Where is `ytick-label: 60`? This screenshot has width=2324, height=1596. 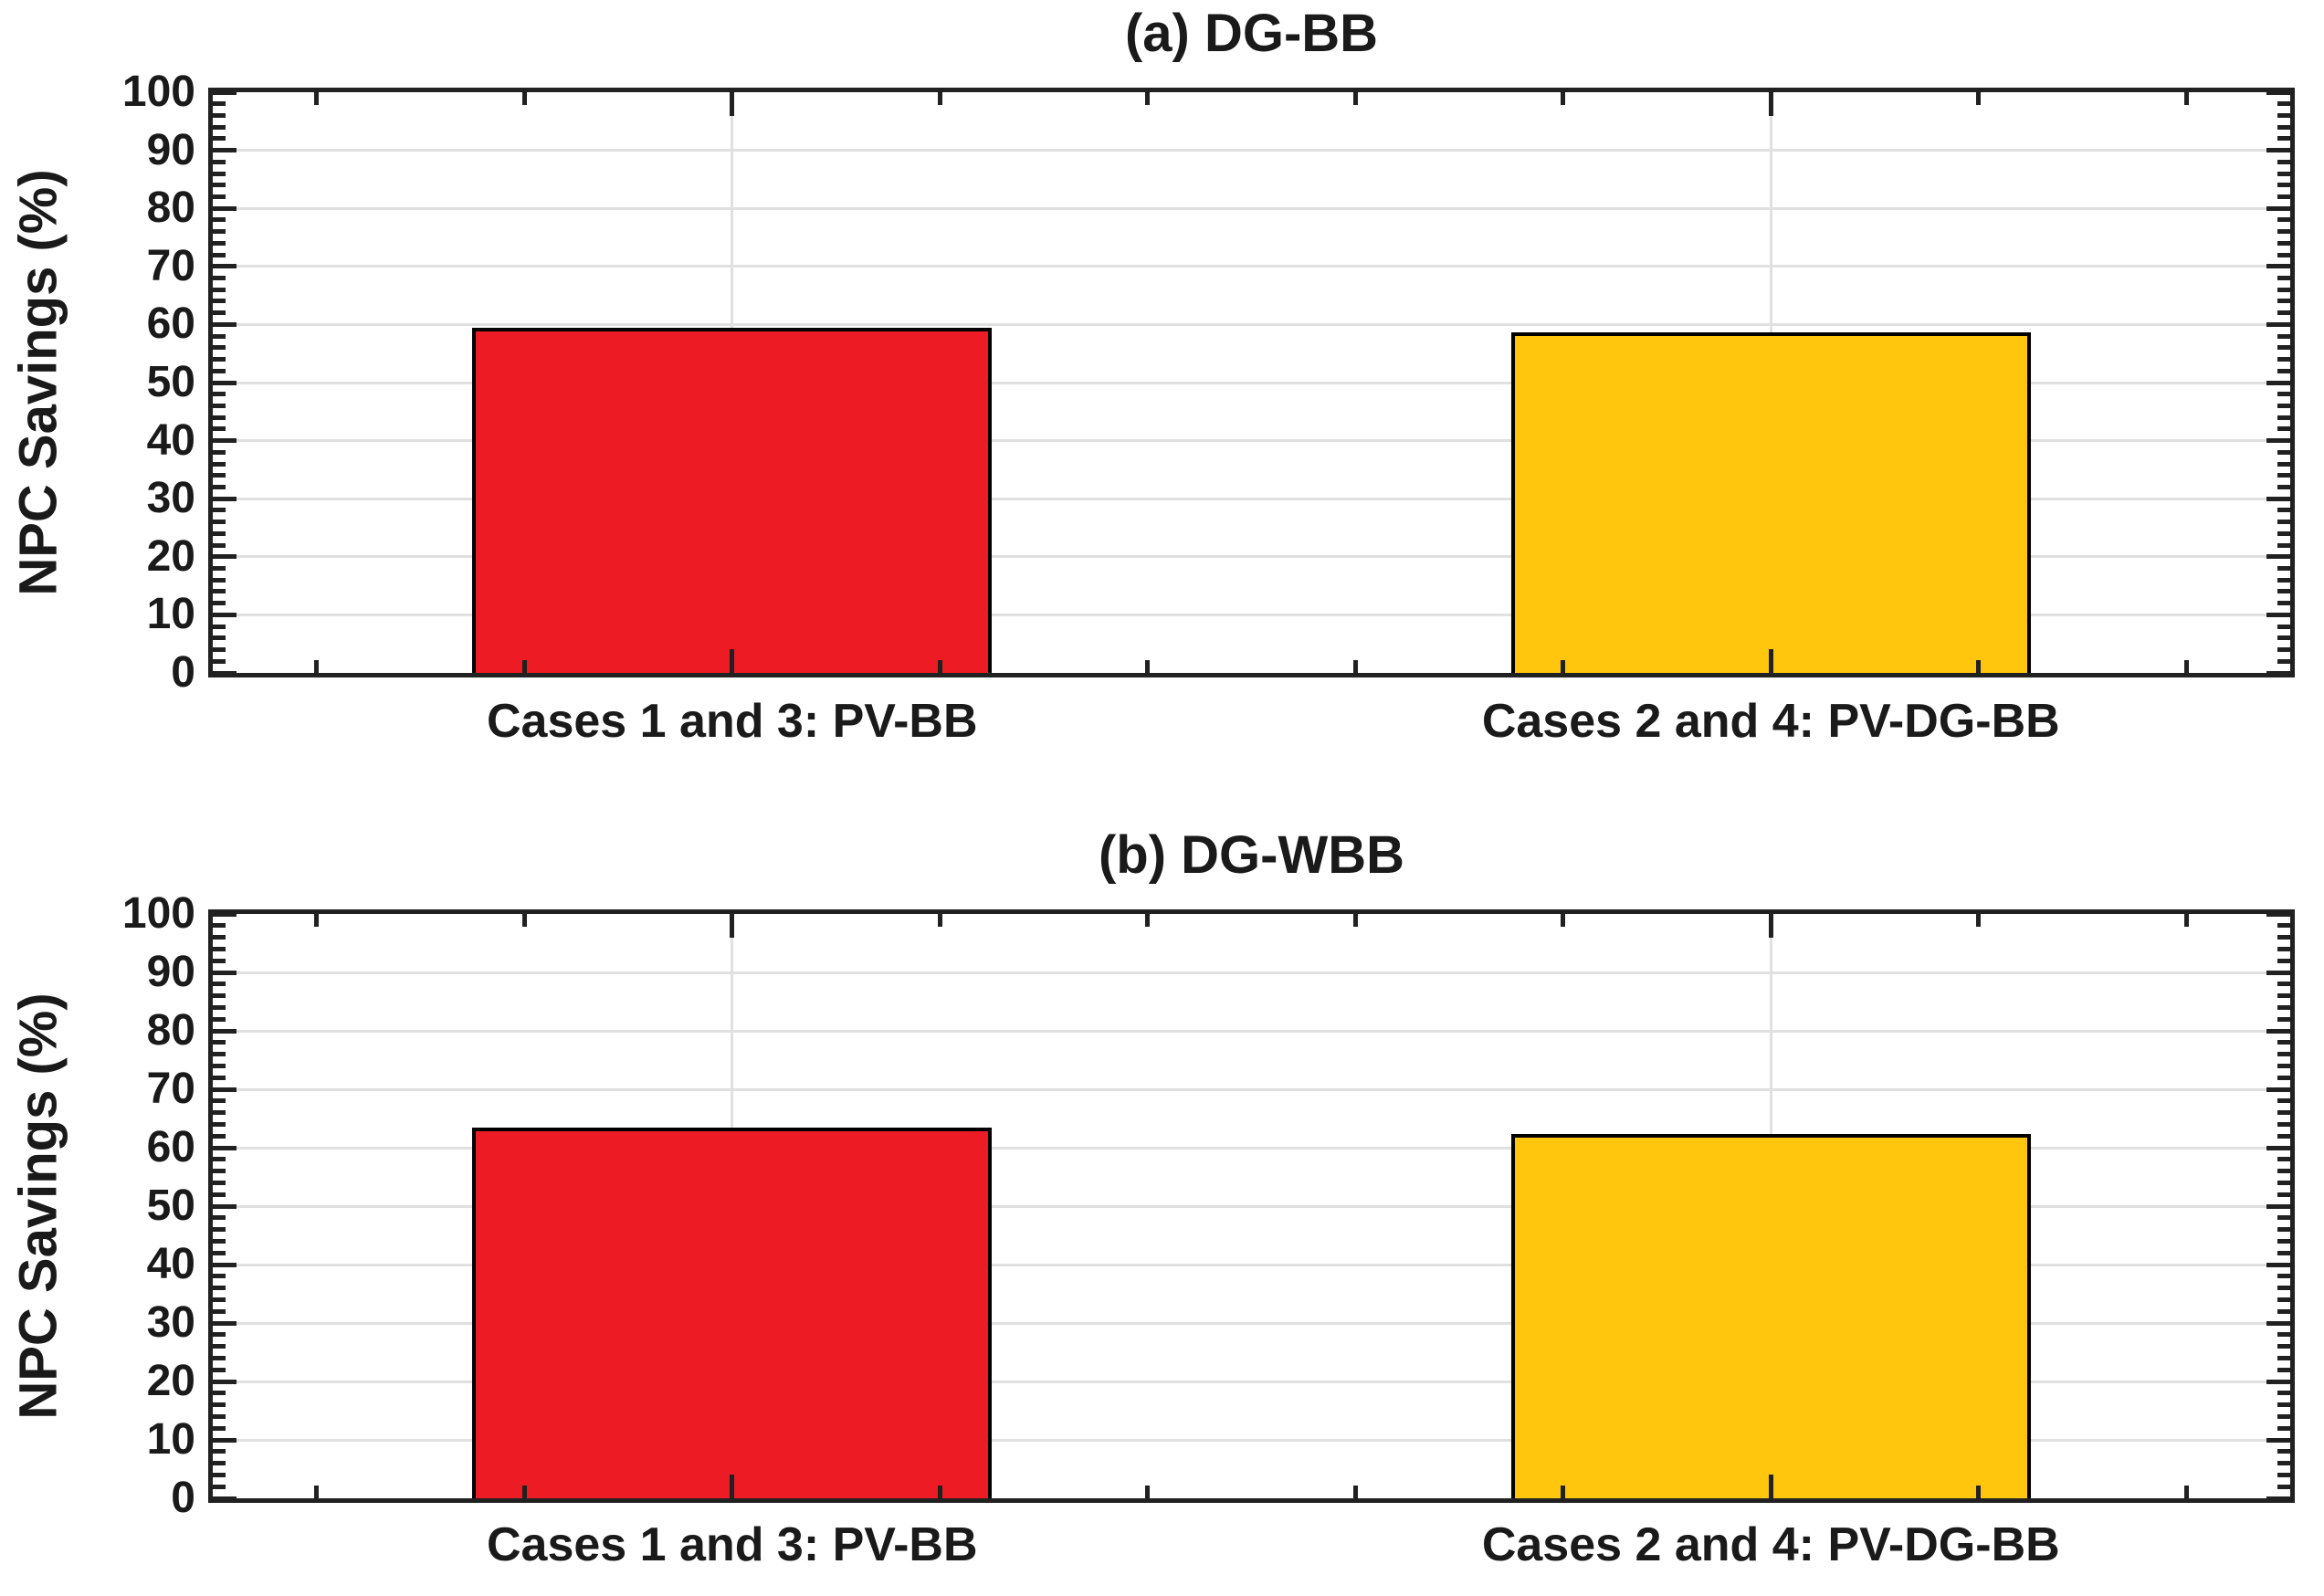 ytick-label: 60 is located at coordinates (170, 324).